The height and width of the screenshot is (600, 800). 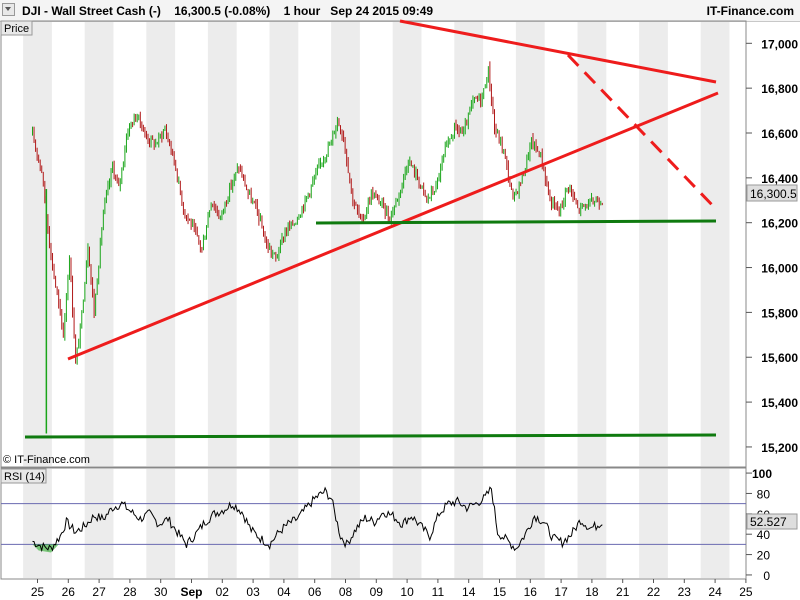 I want to click on price-y-tick-label: 15,200, so click(x=779, y=448).